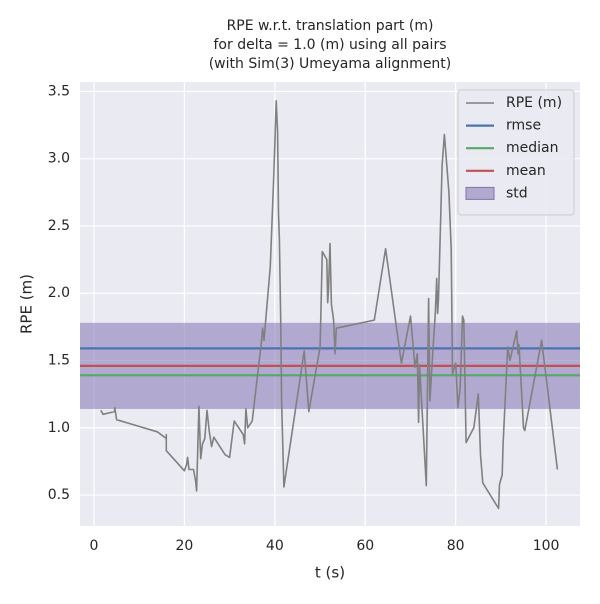 The image size is (600, 604). What do you see at coordinates (526, 171) in the screenshot?
I see `legend-label: mean` at bounding box center [526, 171].